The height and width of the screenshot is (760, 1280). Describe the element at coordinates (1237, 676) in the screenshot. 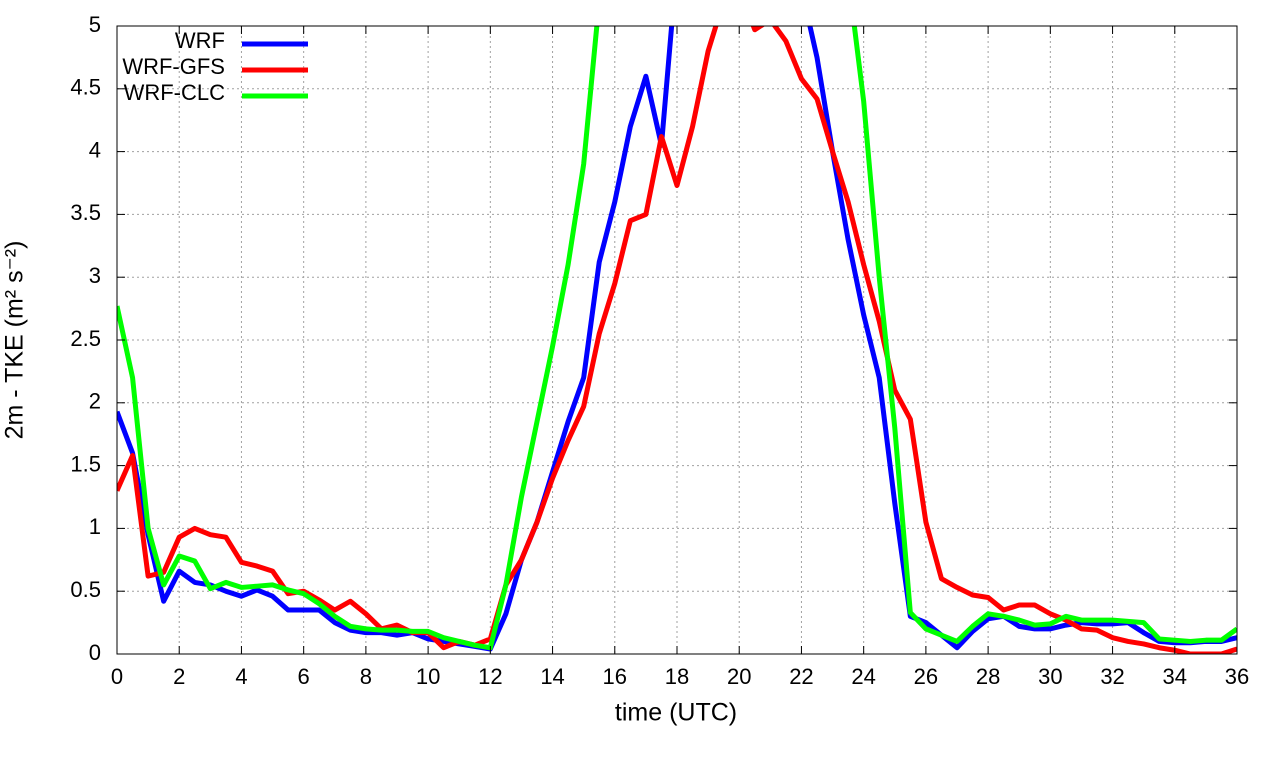

I see `x-tick-label: 36` at that location.